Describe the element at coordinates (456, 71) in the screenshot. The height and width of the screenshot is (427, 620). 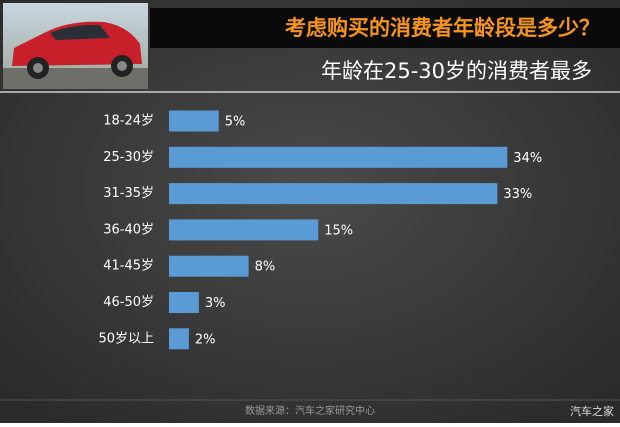
I see `chart-subtitle: 年龄在25-30岁的消费者最多` at that location.